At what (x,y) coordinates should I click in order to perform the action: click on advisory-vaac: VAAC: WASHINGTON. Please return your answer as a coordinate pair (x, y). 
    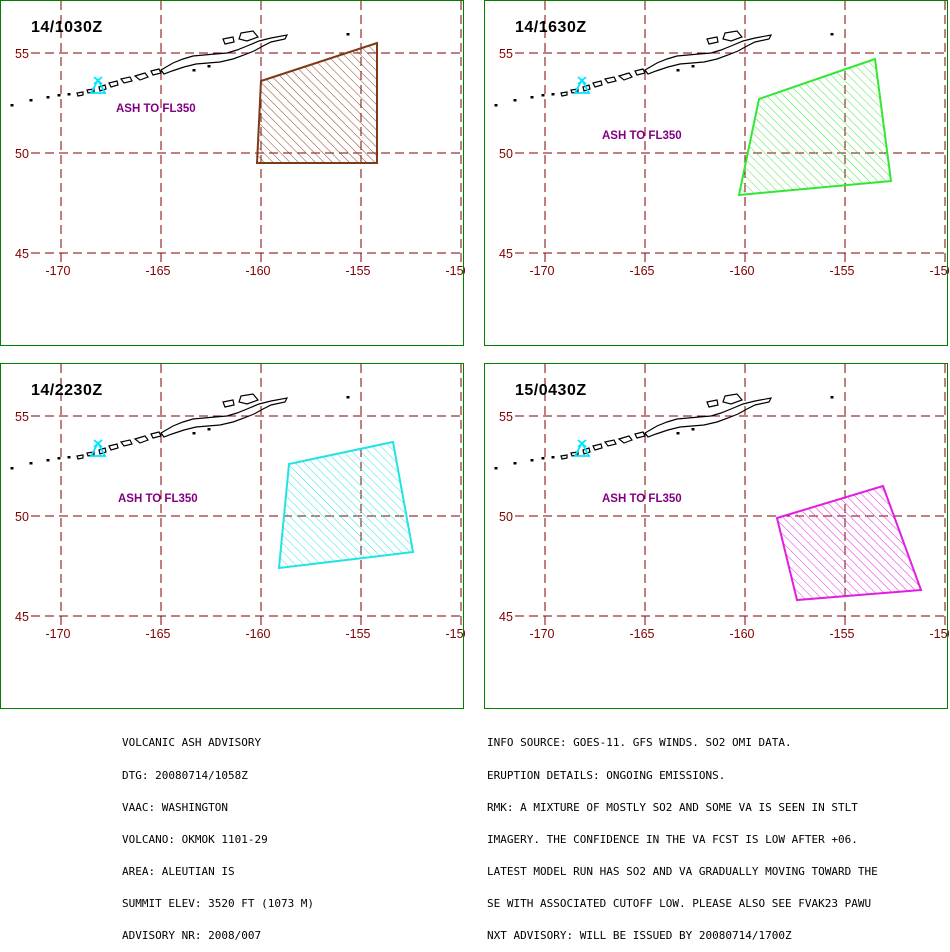
    Looking at the image, I should click on (175, 807).